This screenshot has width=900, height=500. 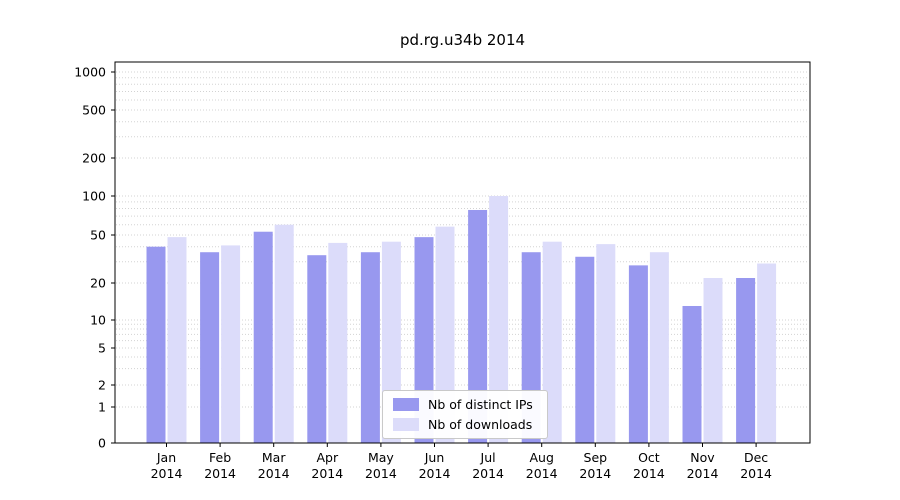 What do you see at coordinates (434, 457) in the screenshot?
I see `x-tick-label-month: Jun` at bounding box center [434, 457].